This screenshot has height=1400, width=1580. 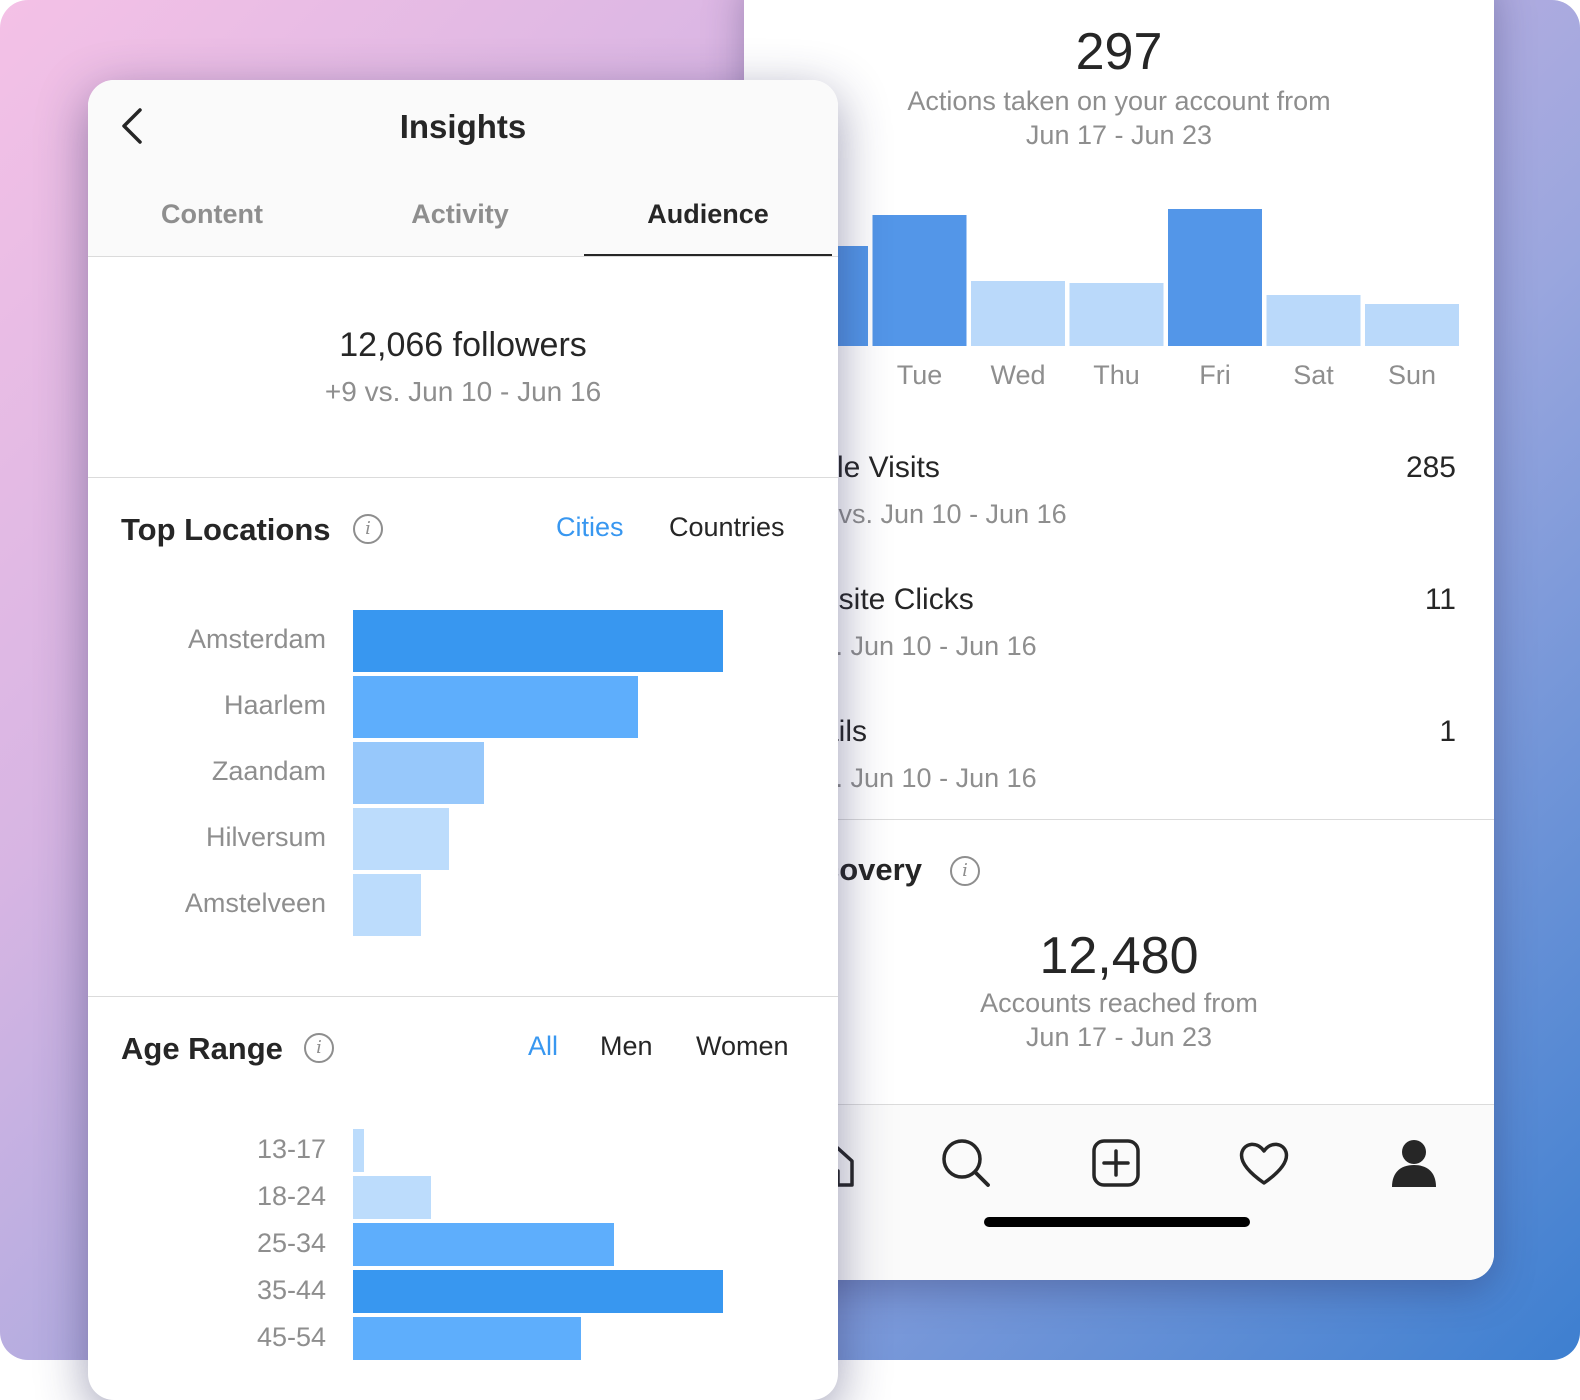 What do you see at coordinates (1104, 780) in the screenshot?
I see `metric-emails: ails 1 s. Jun 10 - Jun 16` at bounding box center [1104, 780].